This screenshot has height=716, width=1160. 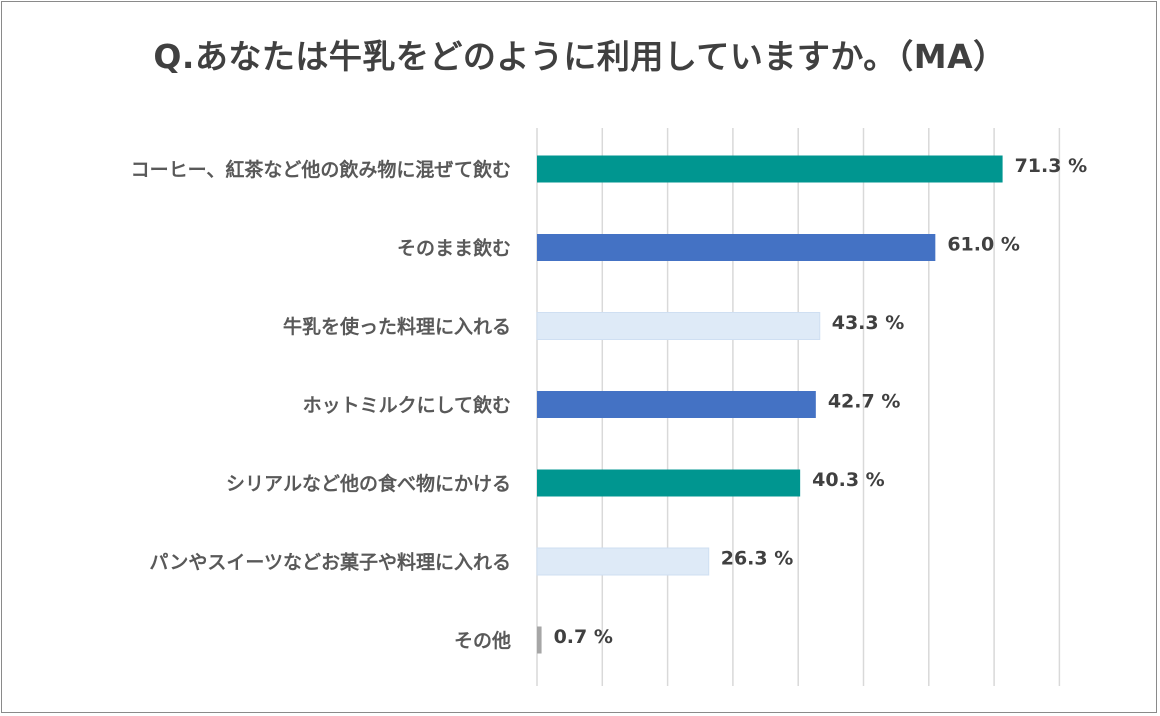 What do you see at coordinates (482, 640) in the screenshot?
I see `category-label: その他` at bounding box center [482, 640].